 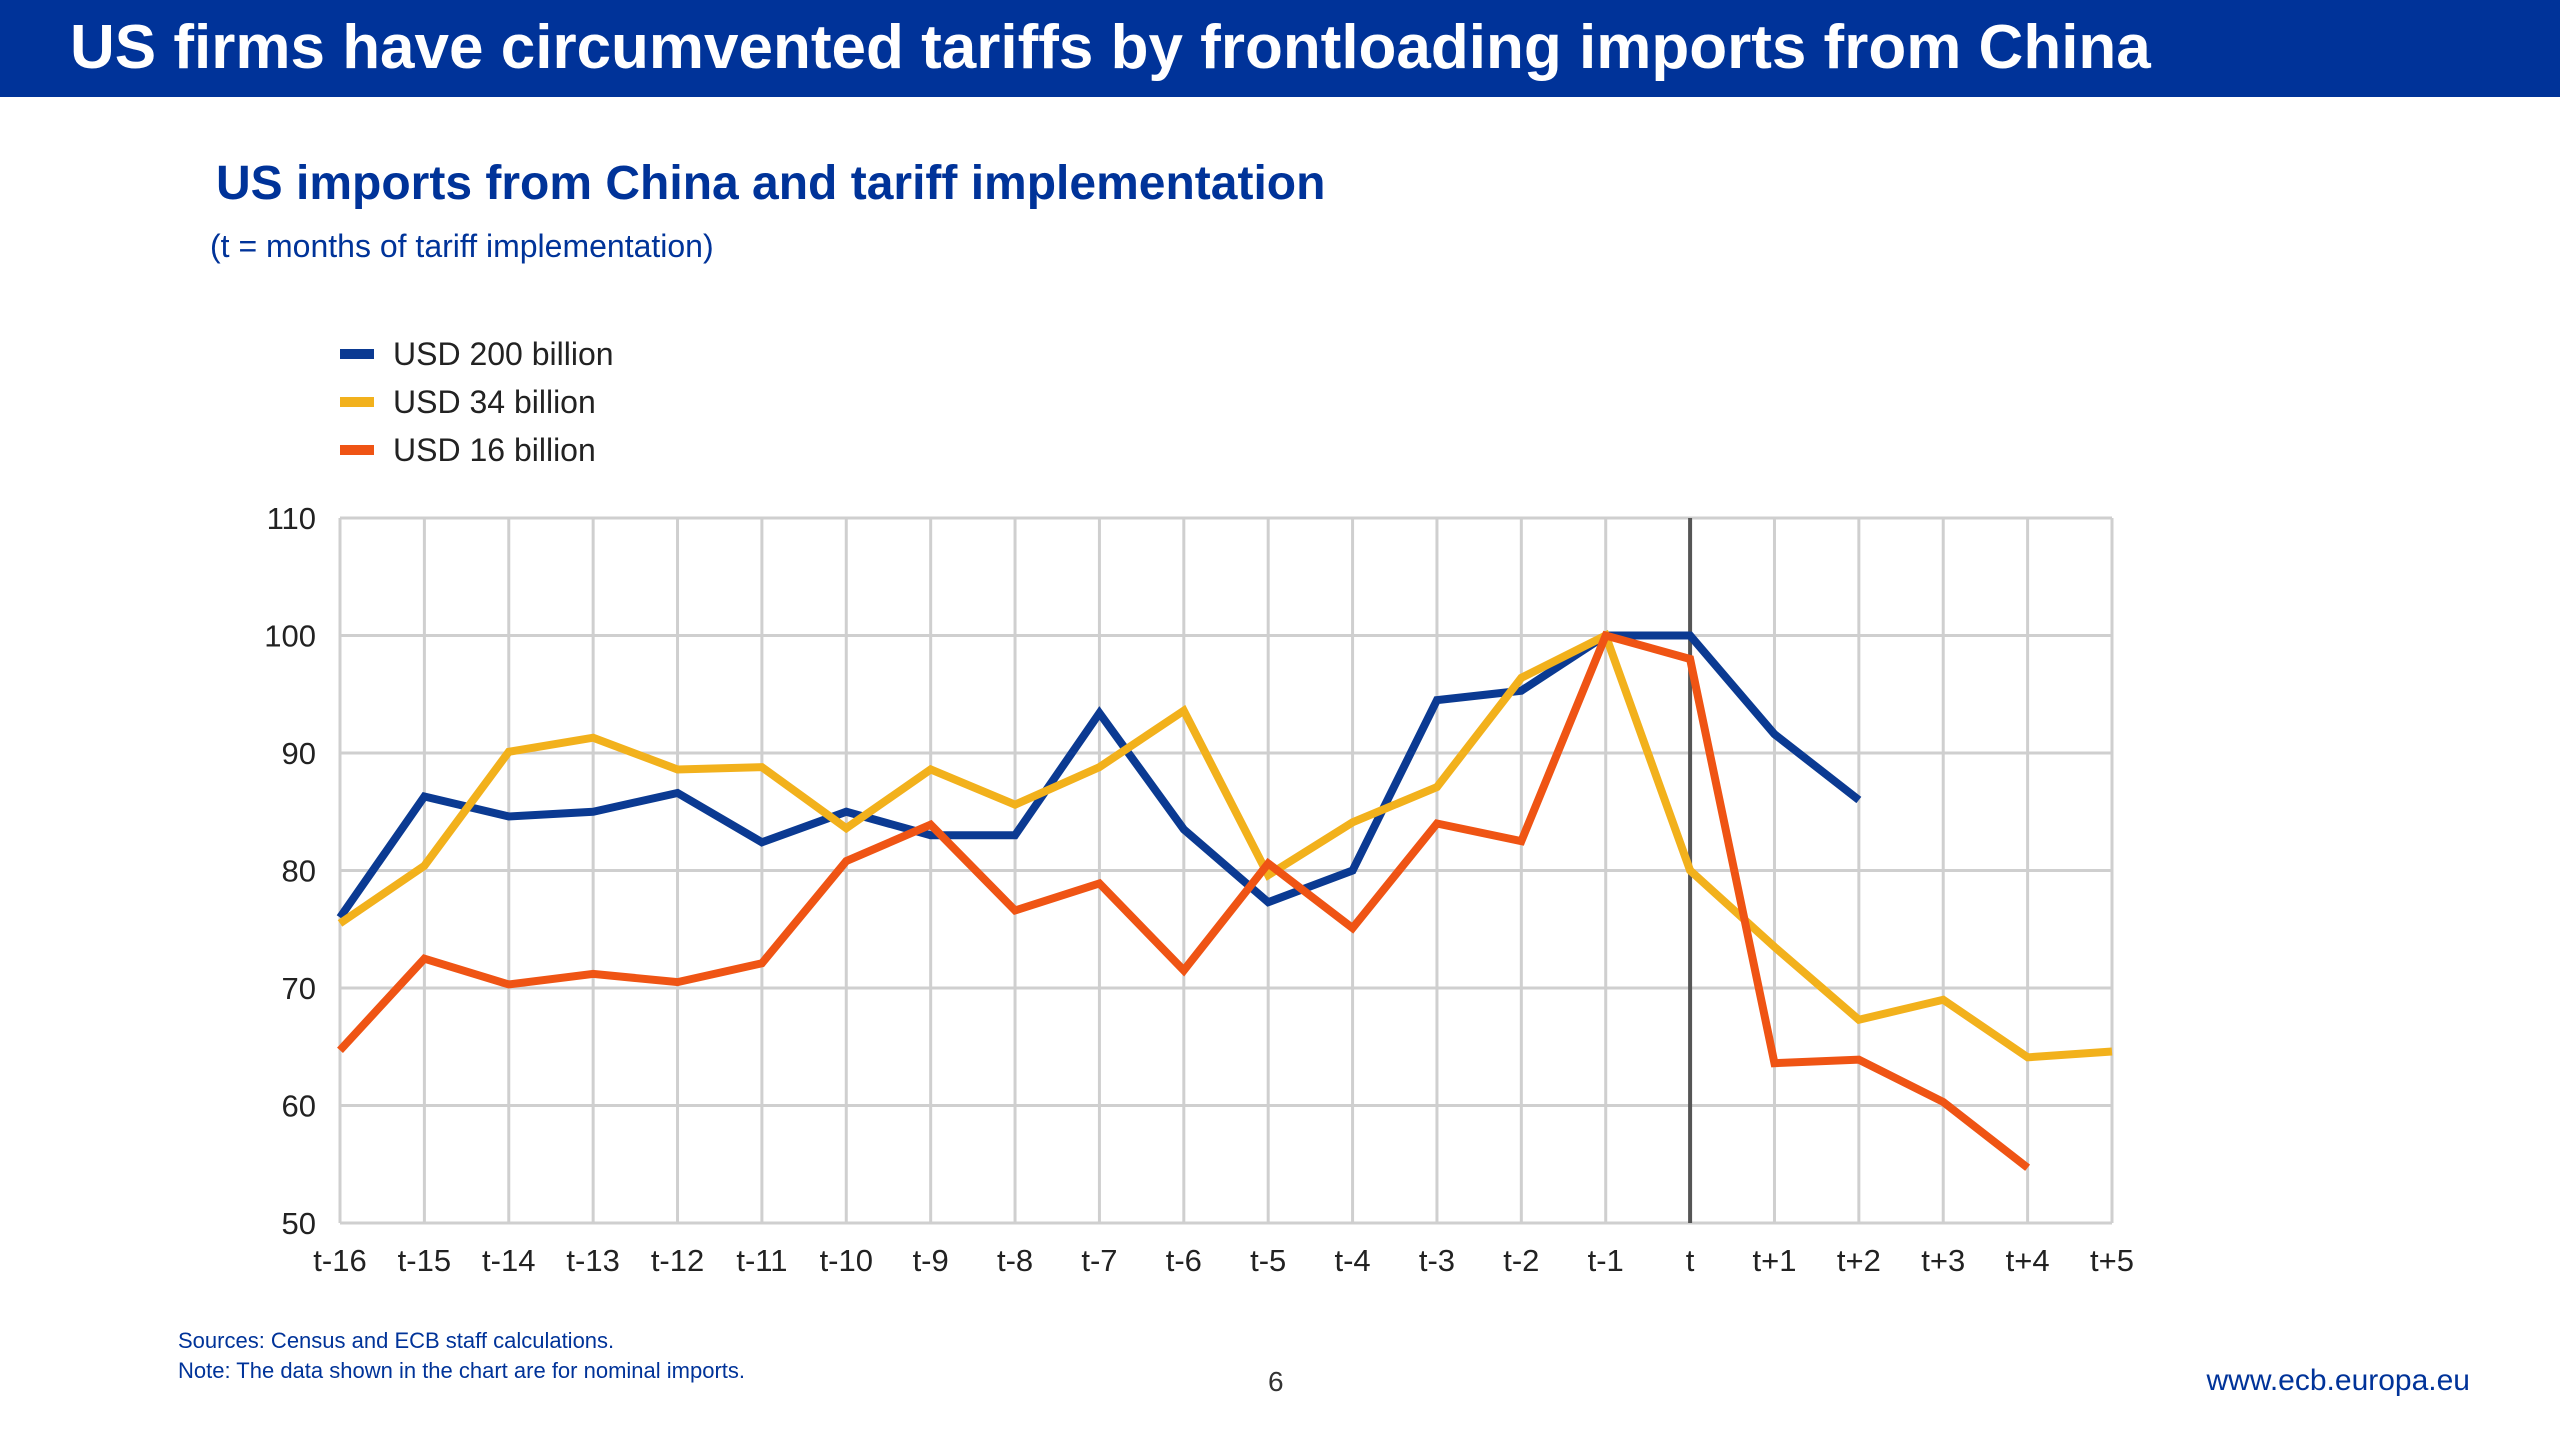 What do you see at coordinates (1606, 1260) in the screenshot?
I see `x-tick-label: t-1` at bounding box center [1606, 1260].